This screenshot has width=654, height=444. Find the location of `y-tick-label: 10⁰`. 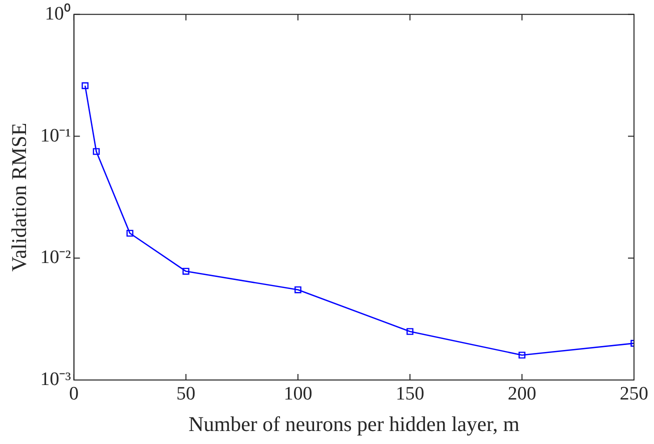

y-tick-label: 10⁰ is located at coordinates (57, 13).